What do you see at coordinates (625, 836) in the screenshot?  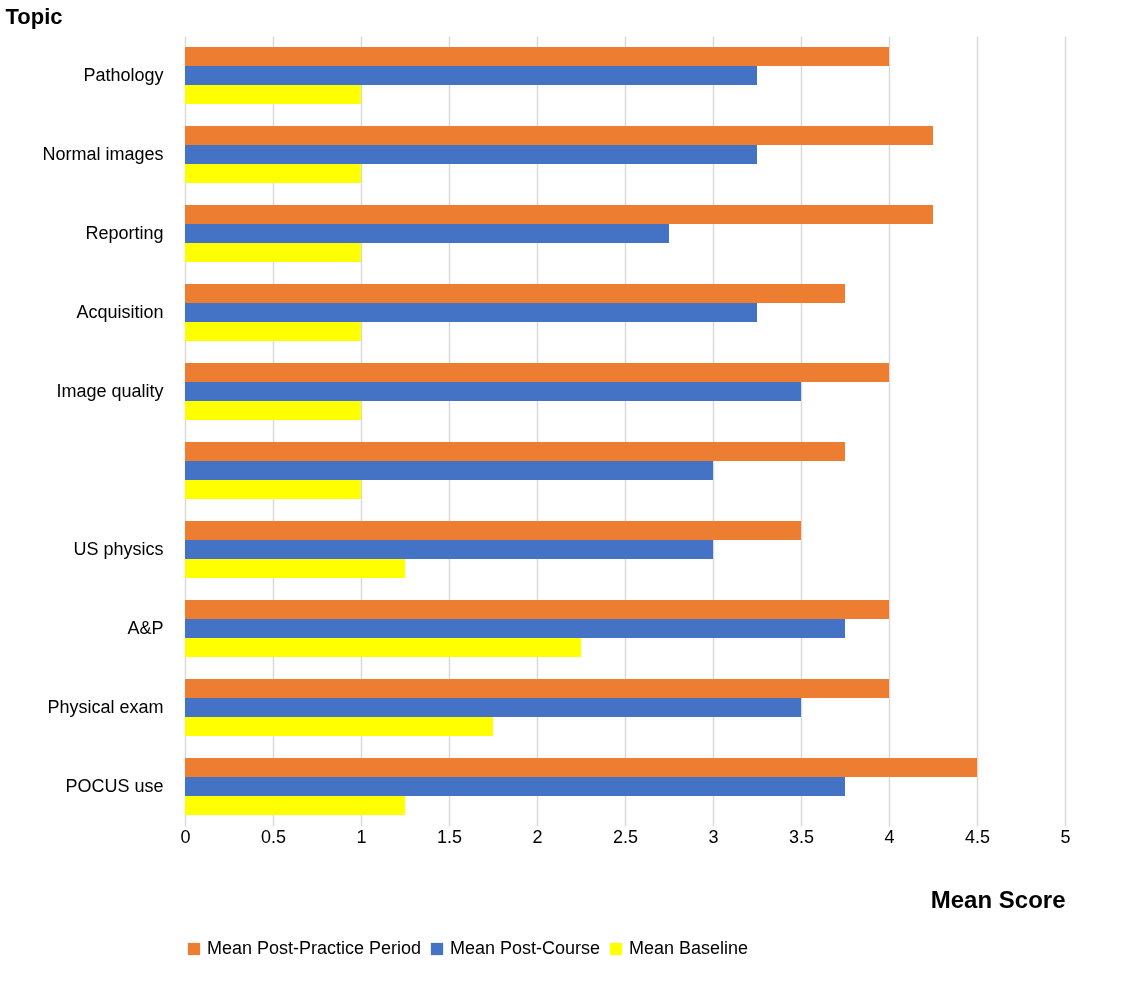 I see `x-tick-label: 2.5` at bounding box center [625, 836].